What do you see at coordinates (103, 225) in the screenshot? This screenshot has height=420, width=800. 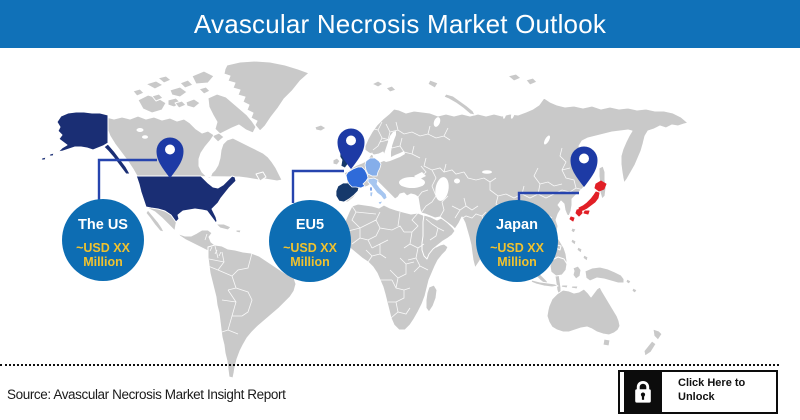 I see `svg-text: The US` at bounding box center [103, 225].